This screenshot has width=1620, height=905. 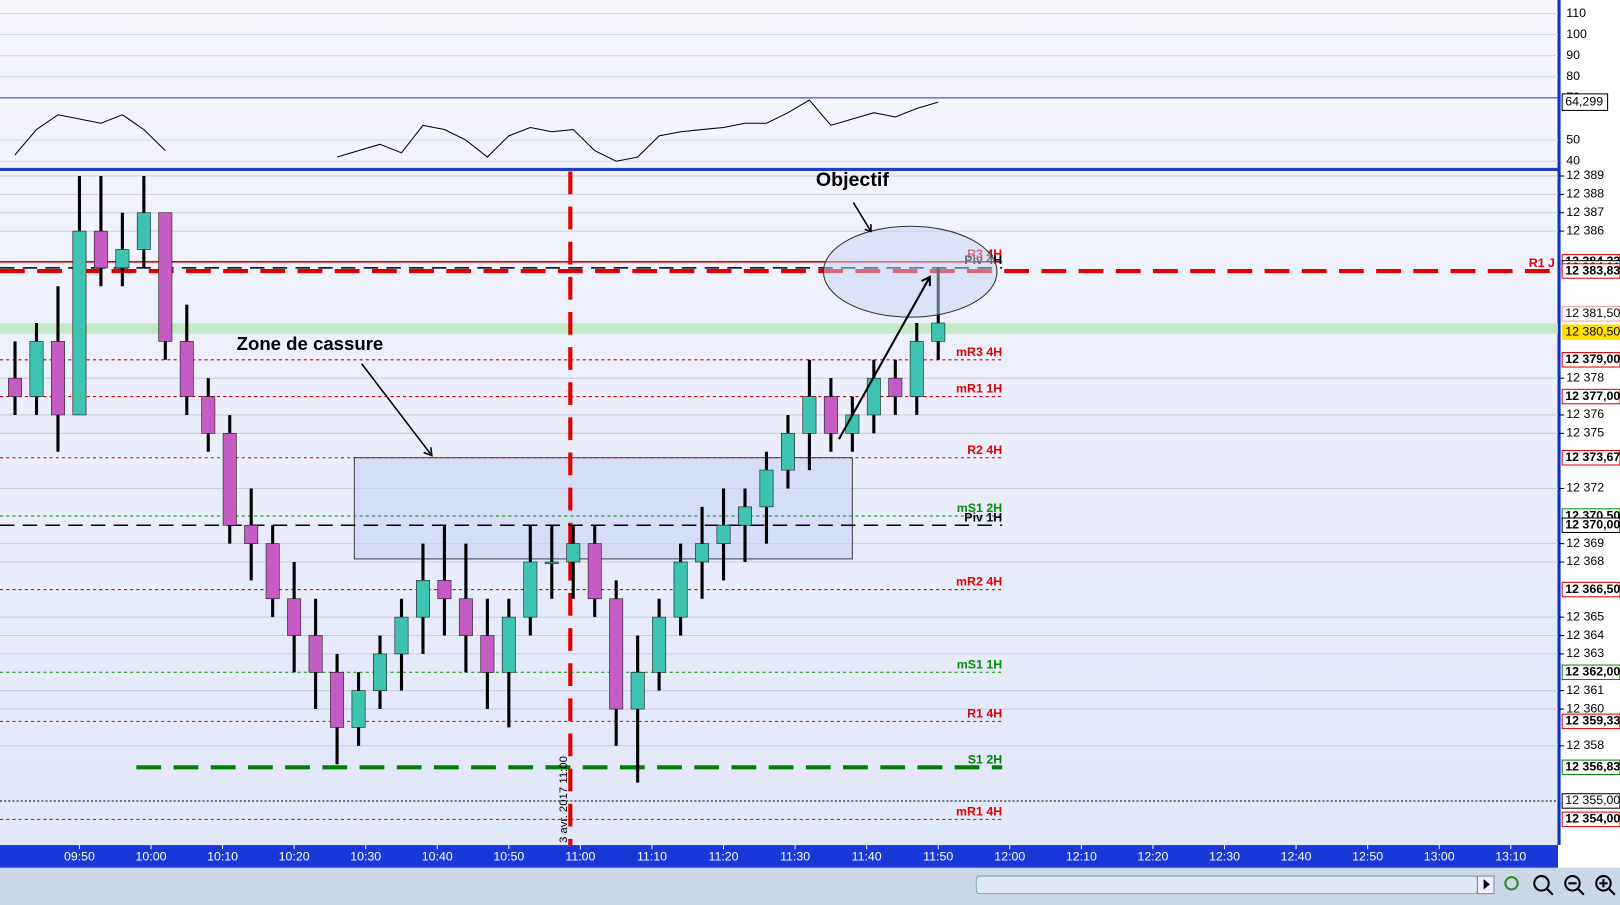 What do you see at coordinates (1603, 883) in the screenshot?
I see `zoom-in` at bounding box center [1603, 883].